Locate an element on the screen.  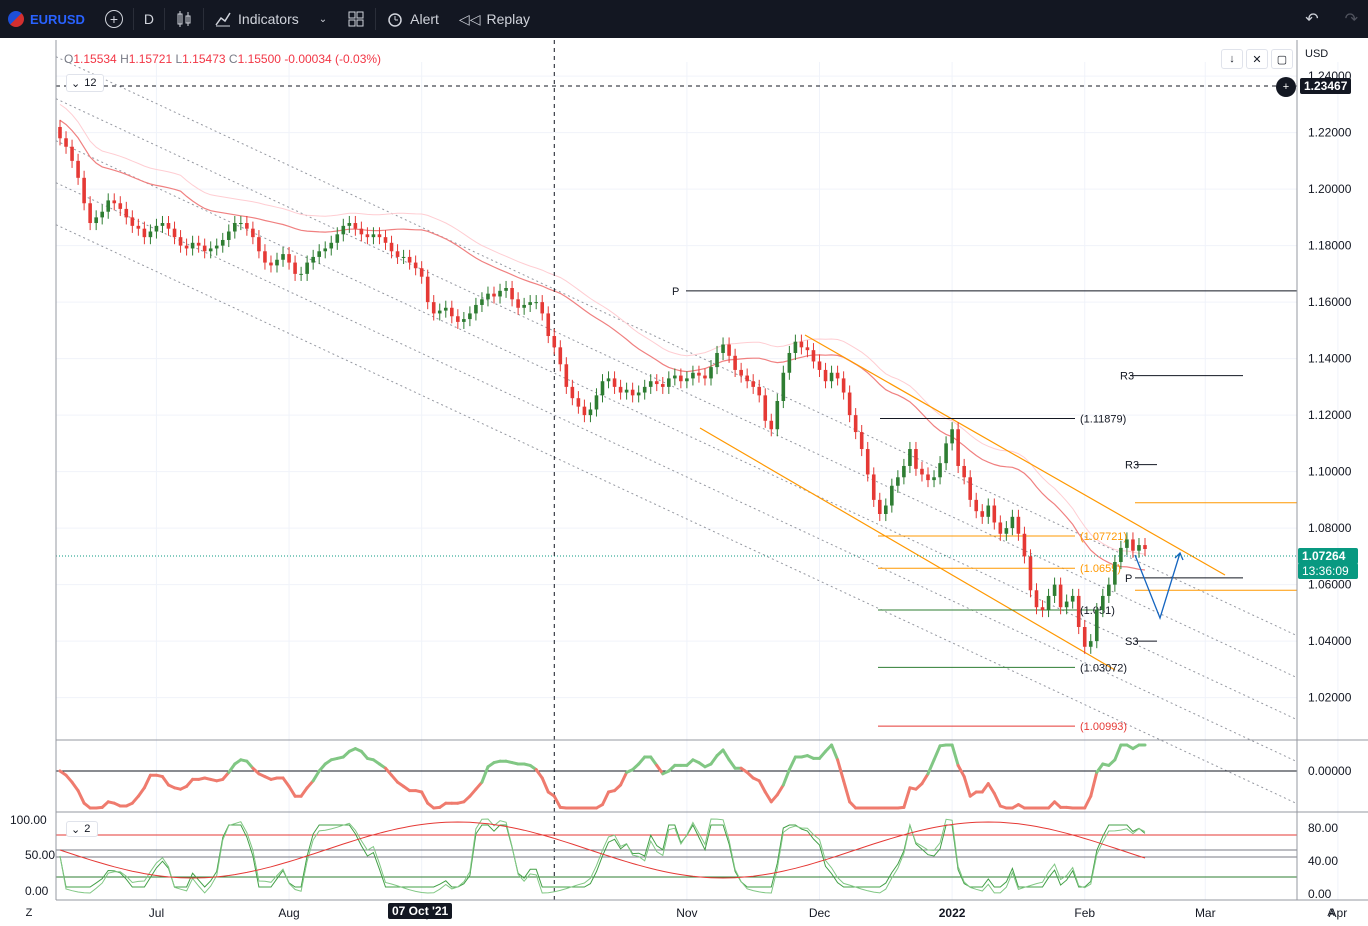
stoch-right-tick: 0.00 is located at coordinates (1320, 894).